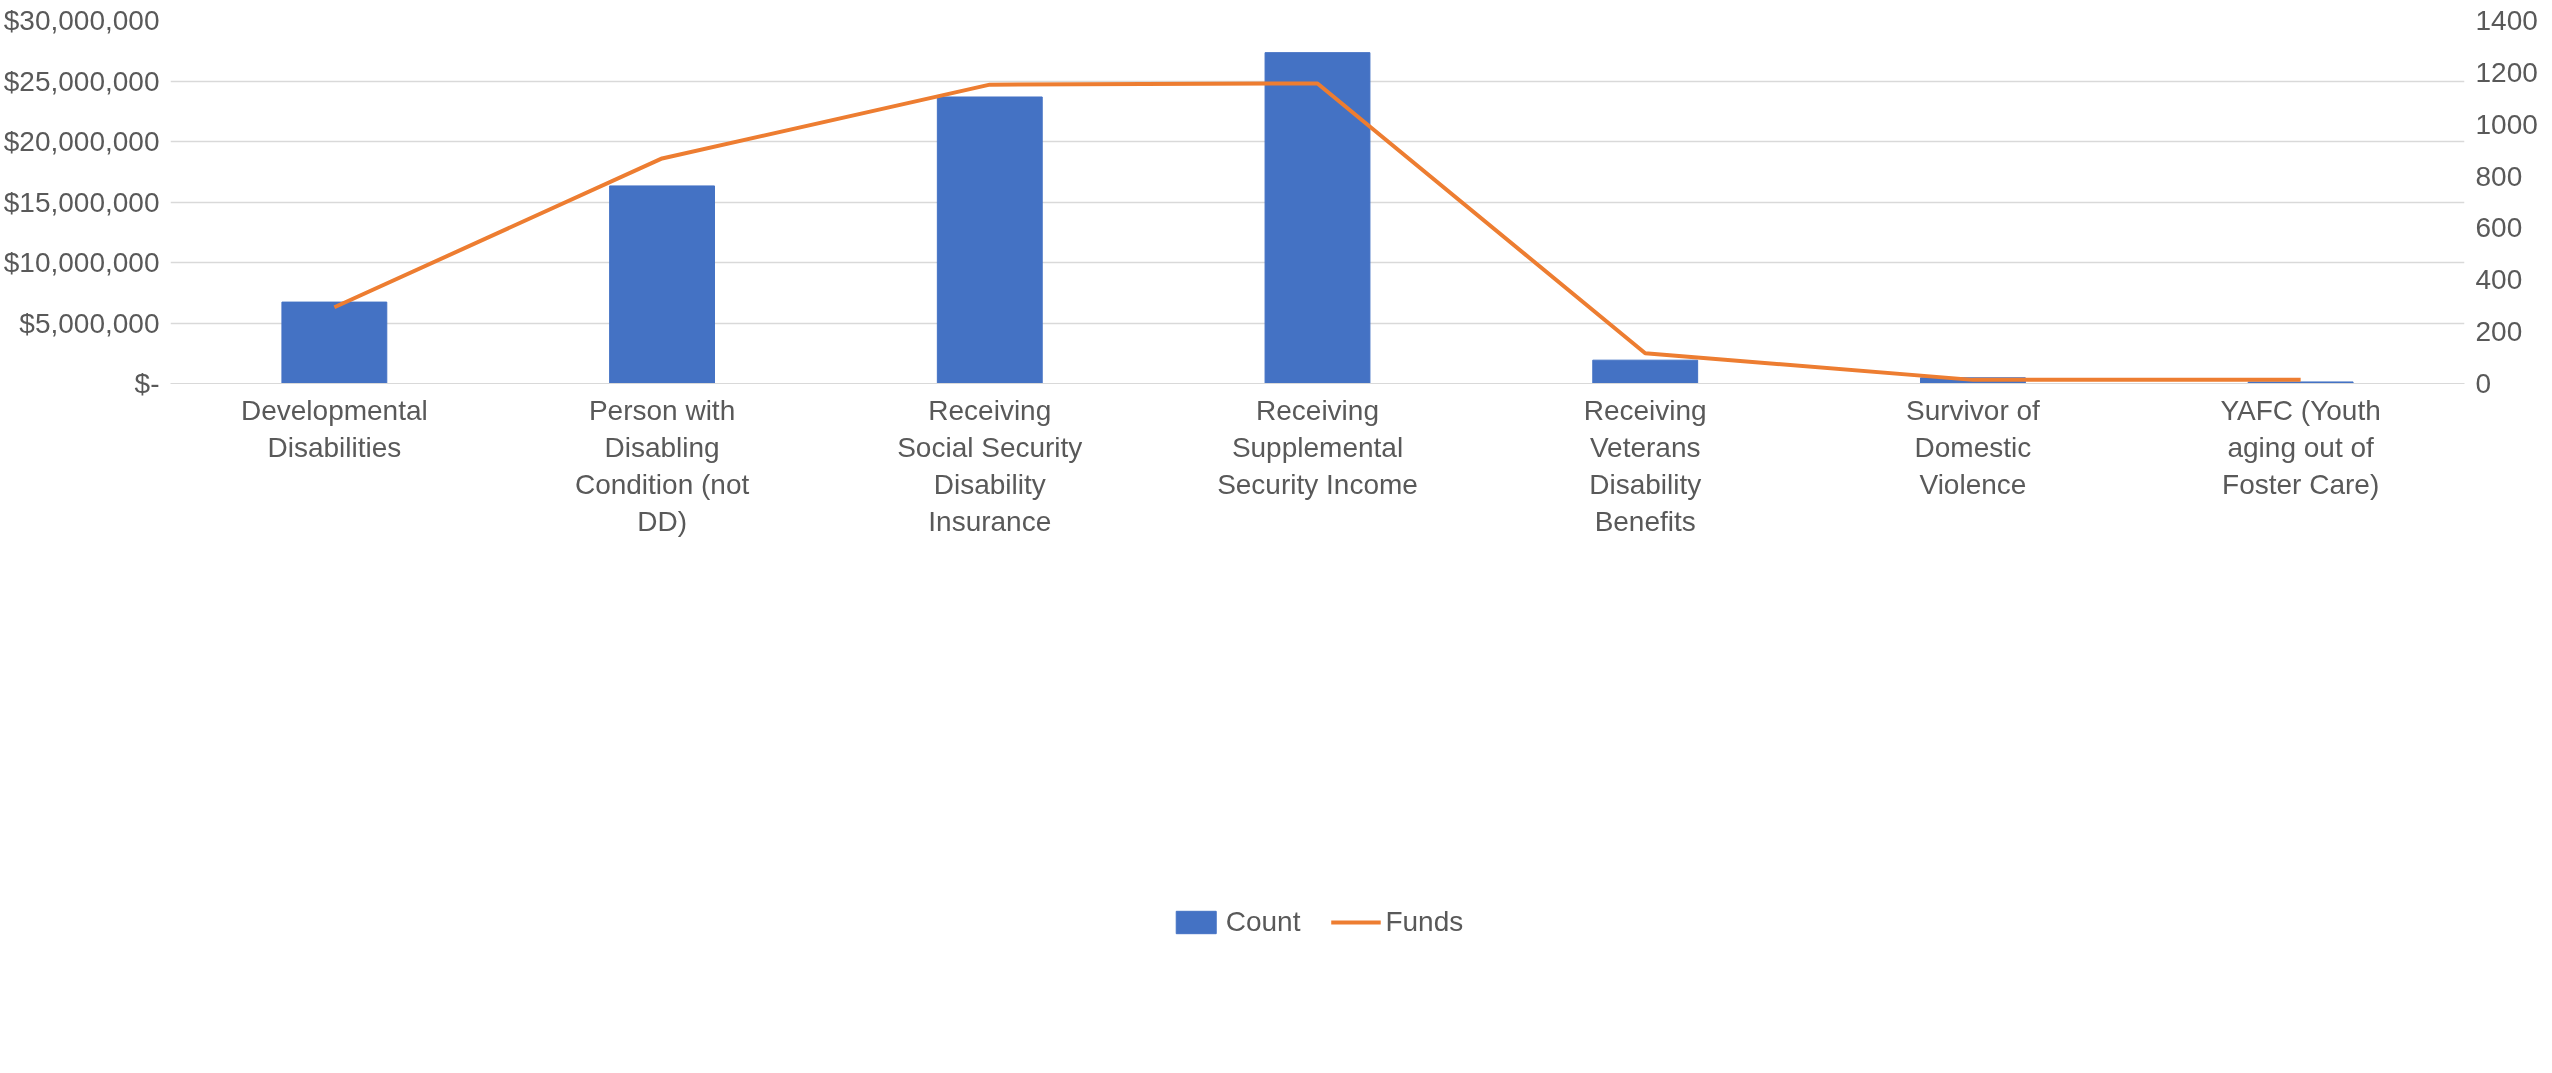 The image size is (2552, 1073). I want to click on y2-tick-label: 1000, so click(2506, 124).